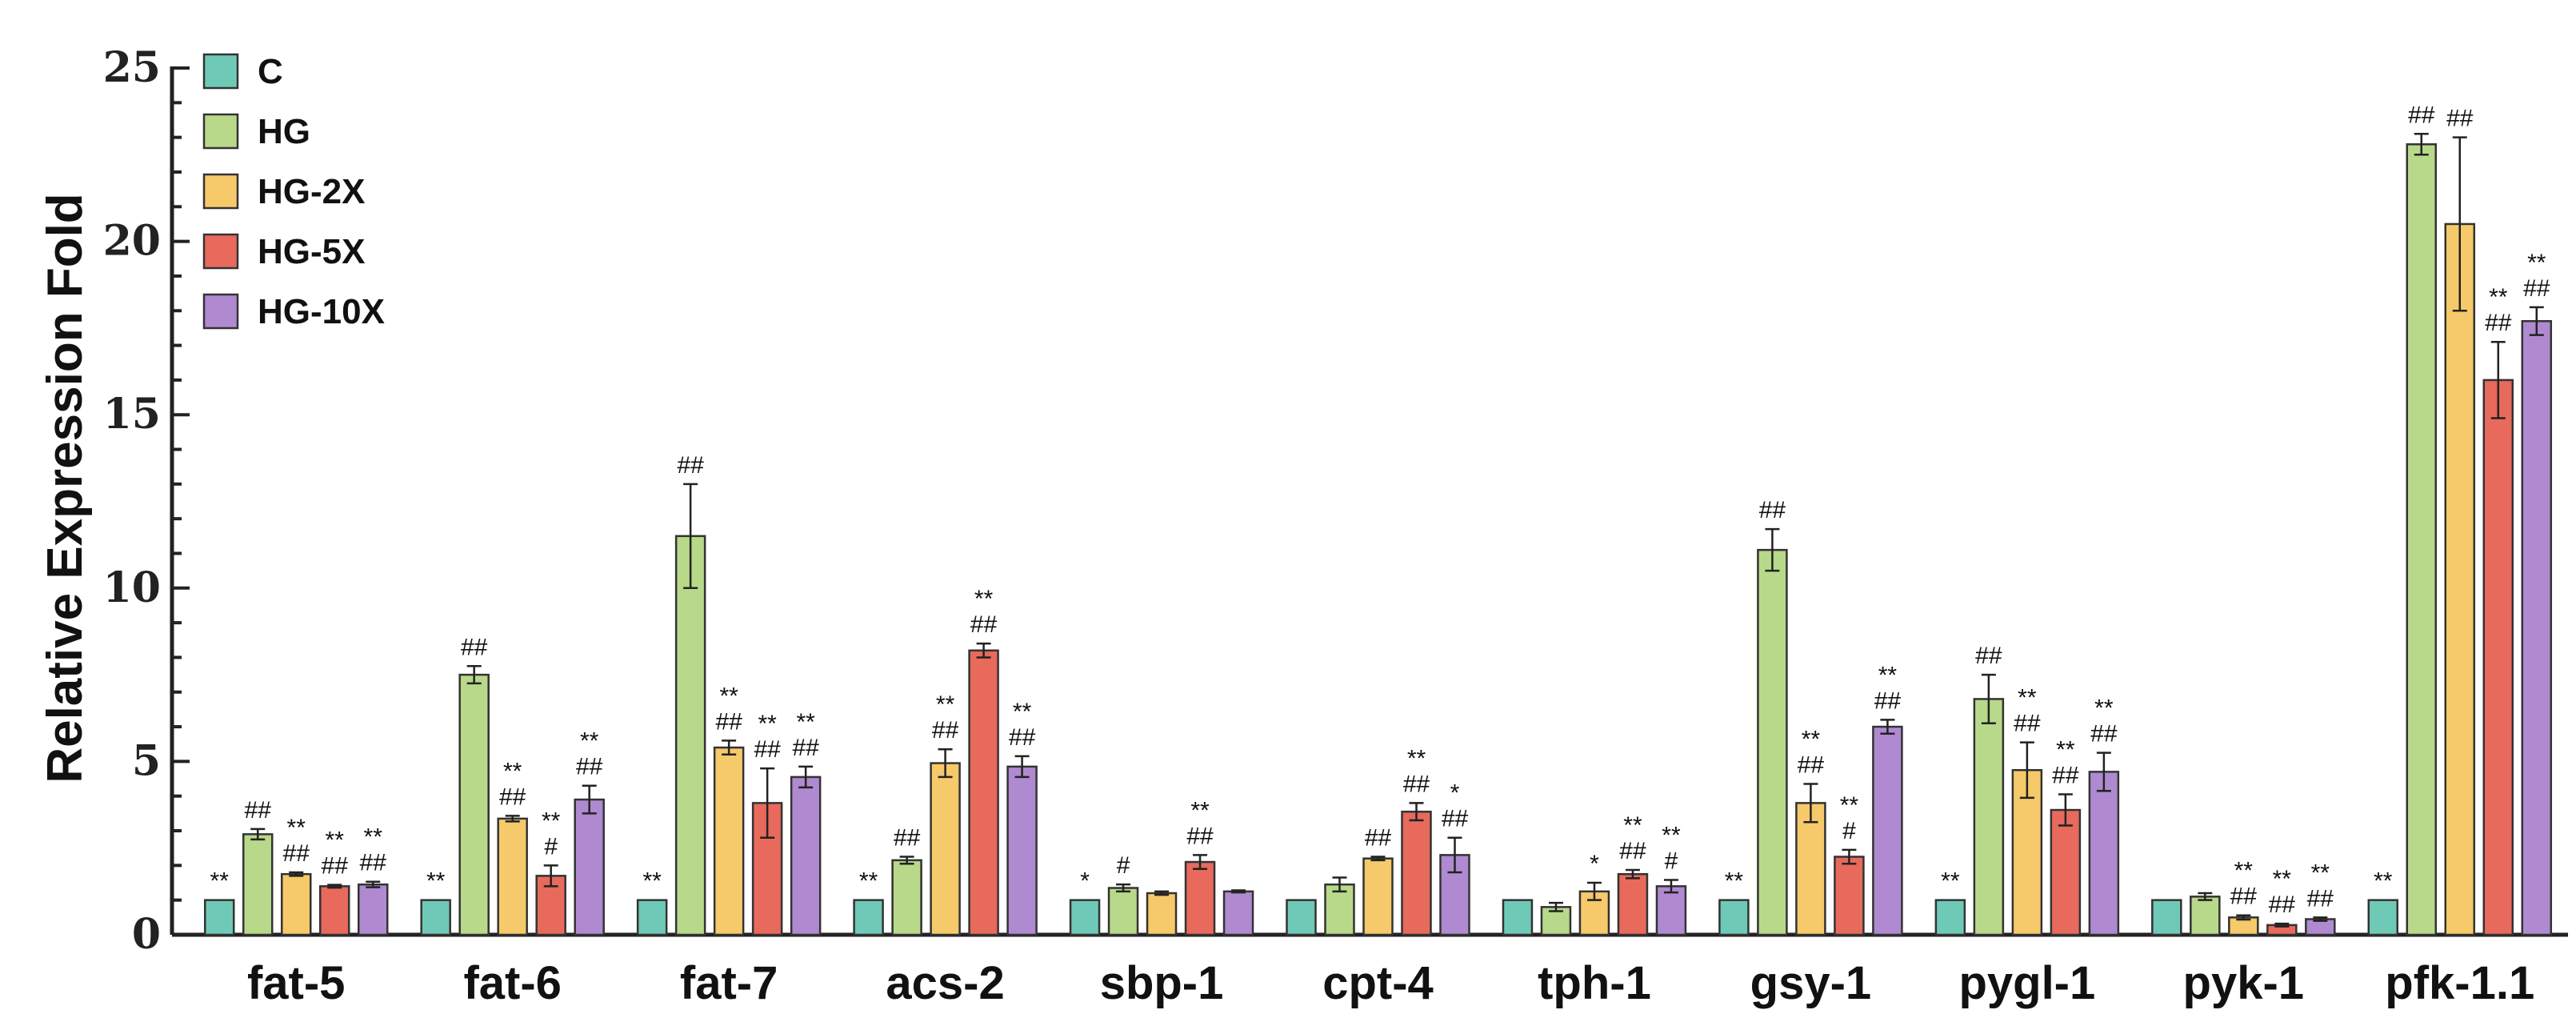  Describe the element at coordinates (1811, 983) in the screenshot. I see `x-category-label: gsy-1` at that location.